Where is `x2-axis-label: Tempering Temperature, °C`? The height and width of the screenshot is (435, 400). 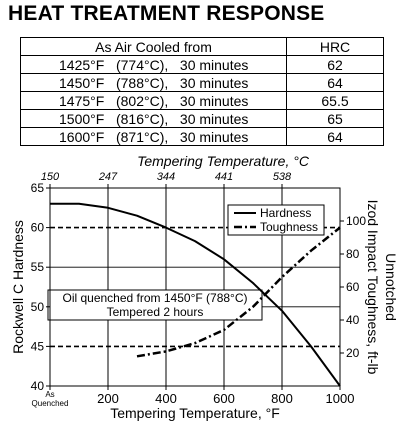
x2-axis-label: Tempering Temperature, °C is located at coordinates (223, 161).